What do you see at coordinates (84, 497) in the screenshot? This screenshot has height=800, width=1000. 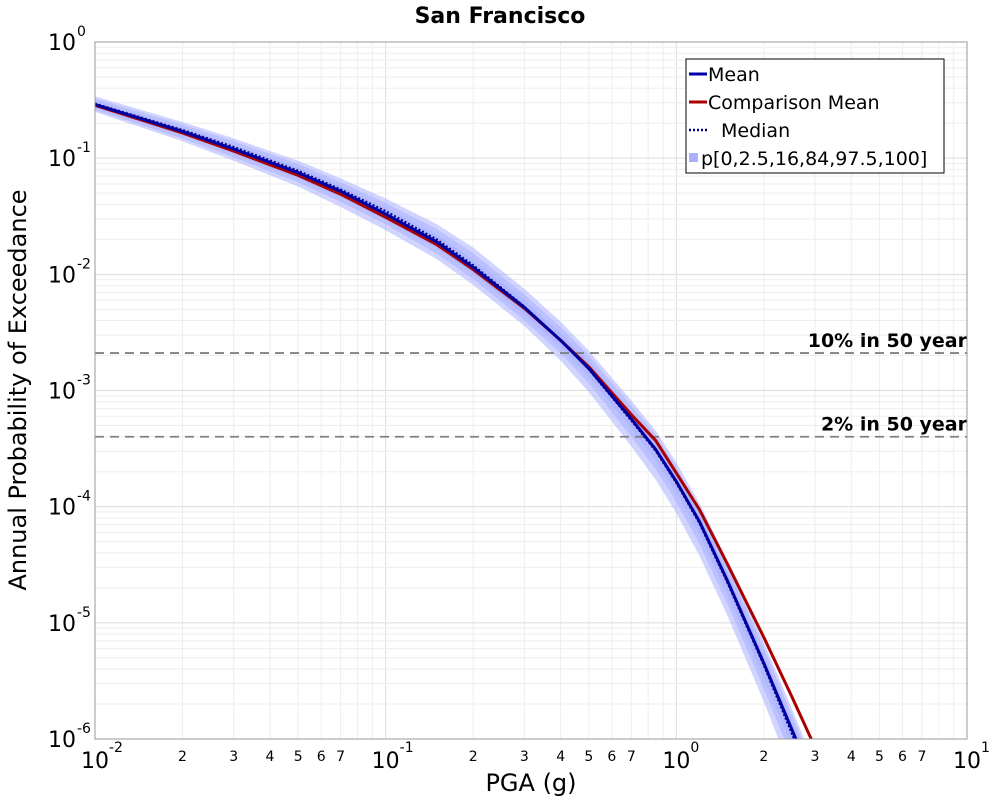 I see `y-tick-exponent: -4` at bounding box center [84, 497].